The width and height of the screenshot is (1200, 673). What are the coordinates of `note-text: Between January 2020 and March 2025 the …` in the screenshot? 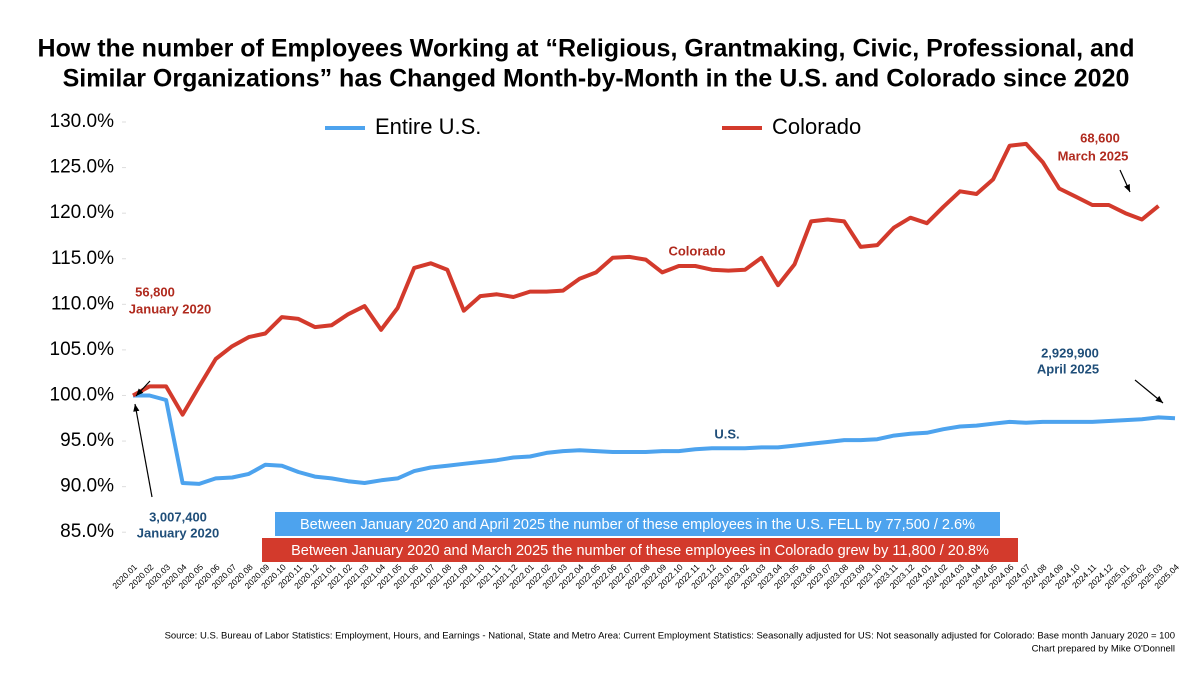 It's located at (640, 551).